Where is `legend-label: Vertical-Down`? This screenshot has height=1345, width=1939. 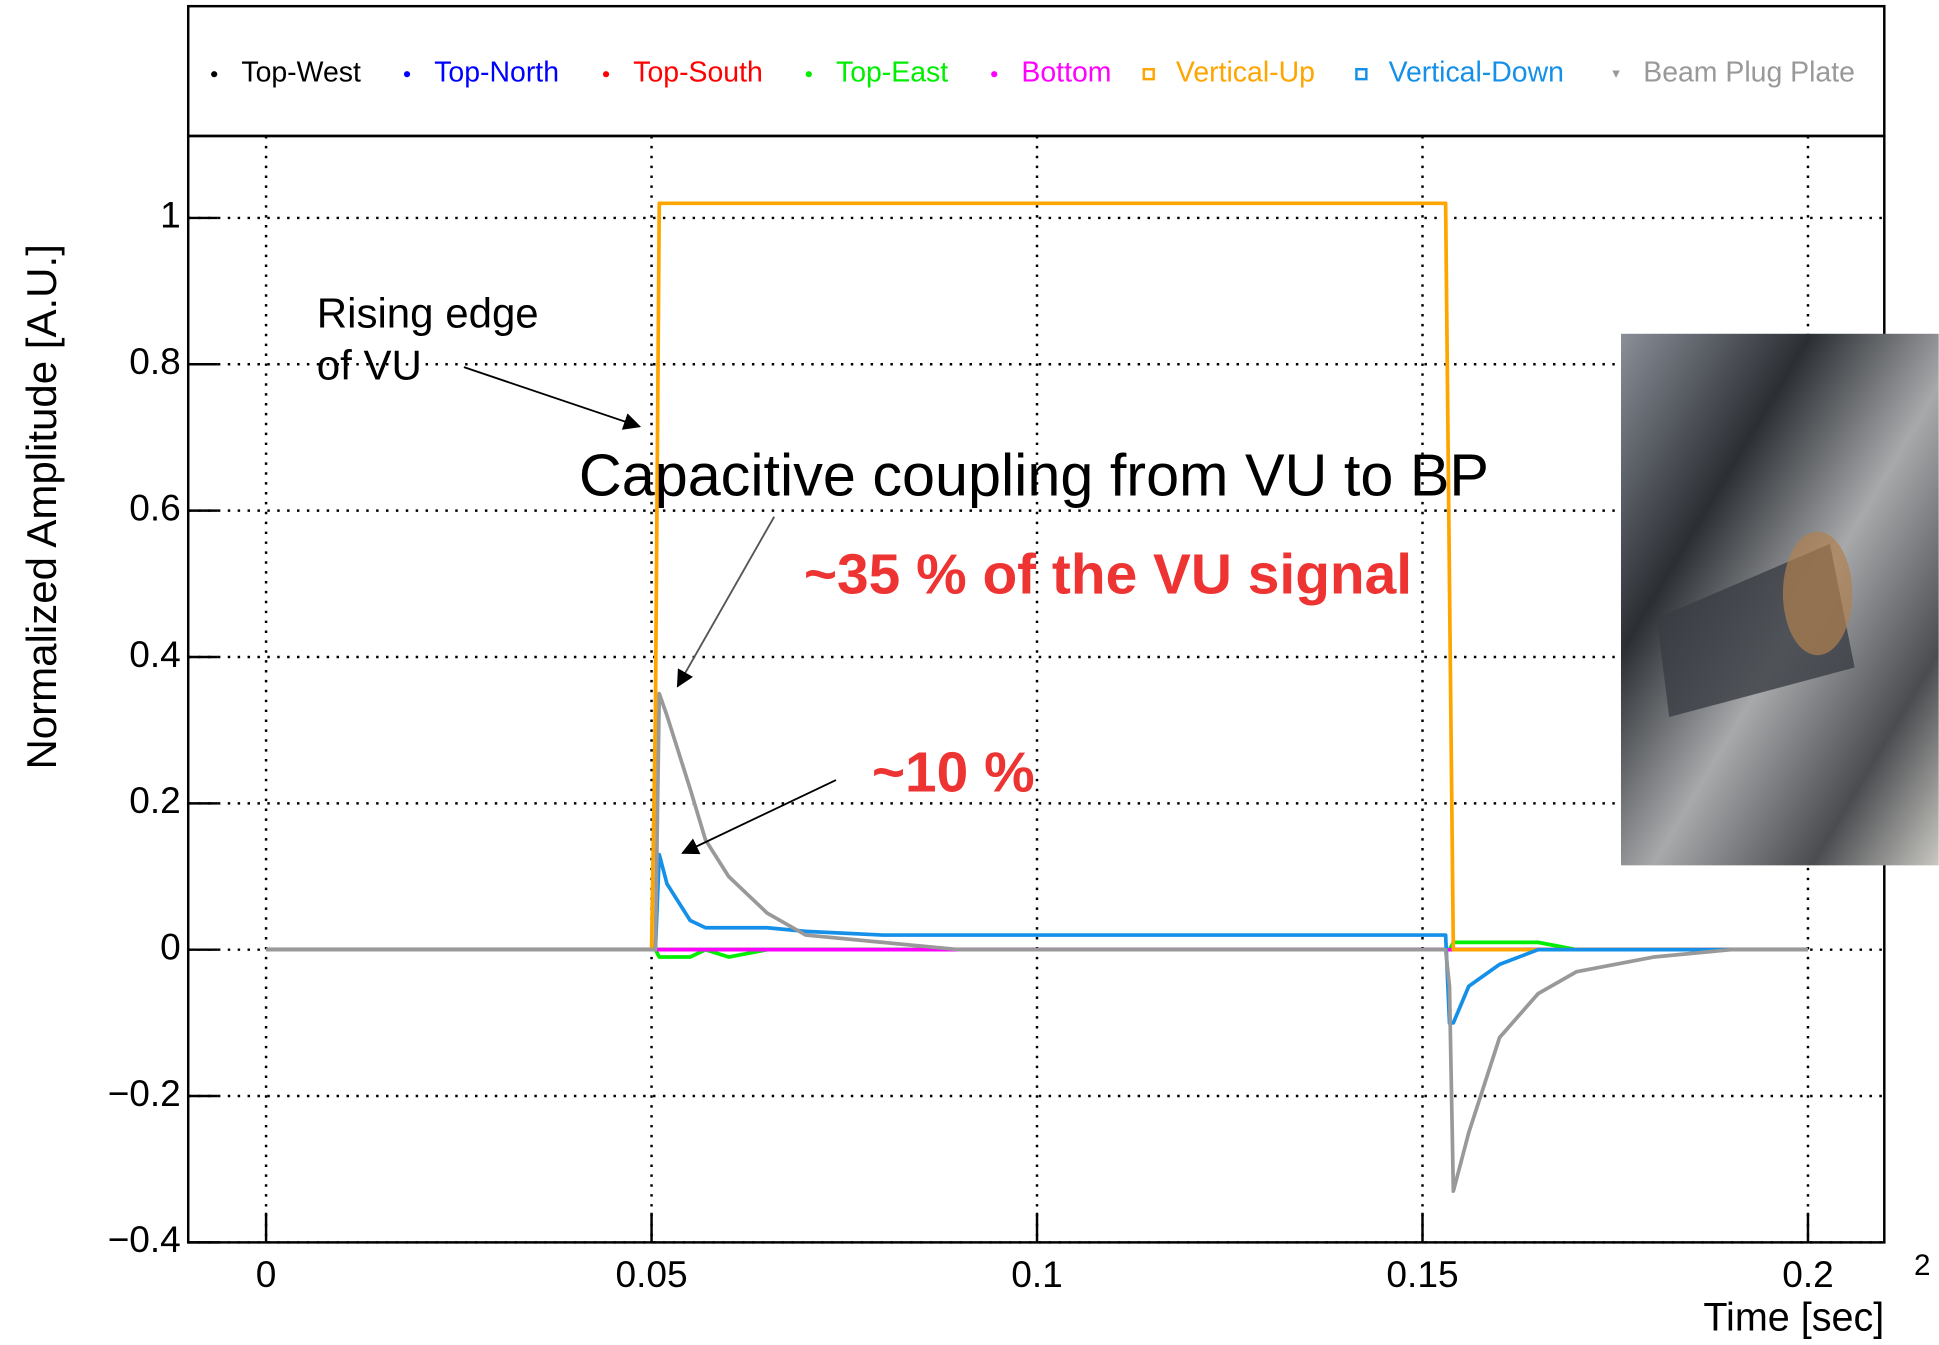 legend-label: Vertical-Down is located at coordinates (1476, 73).